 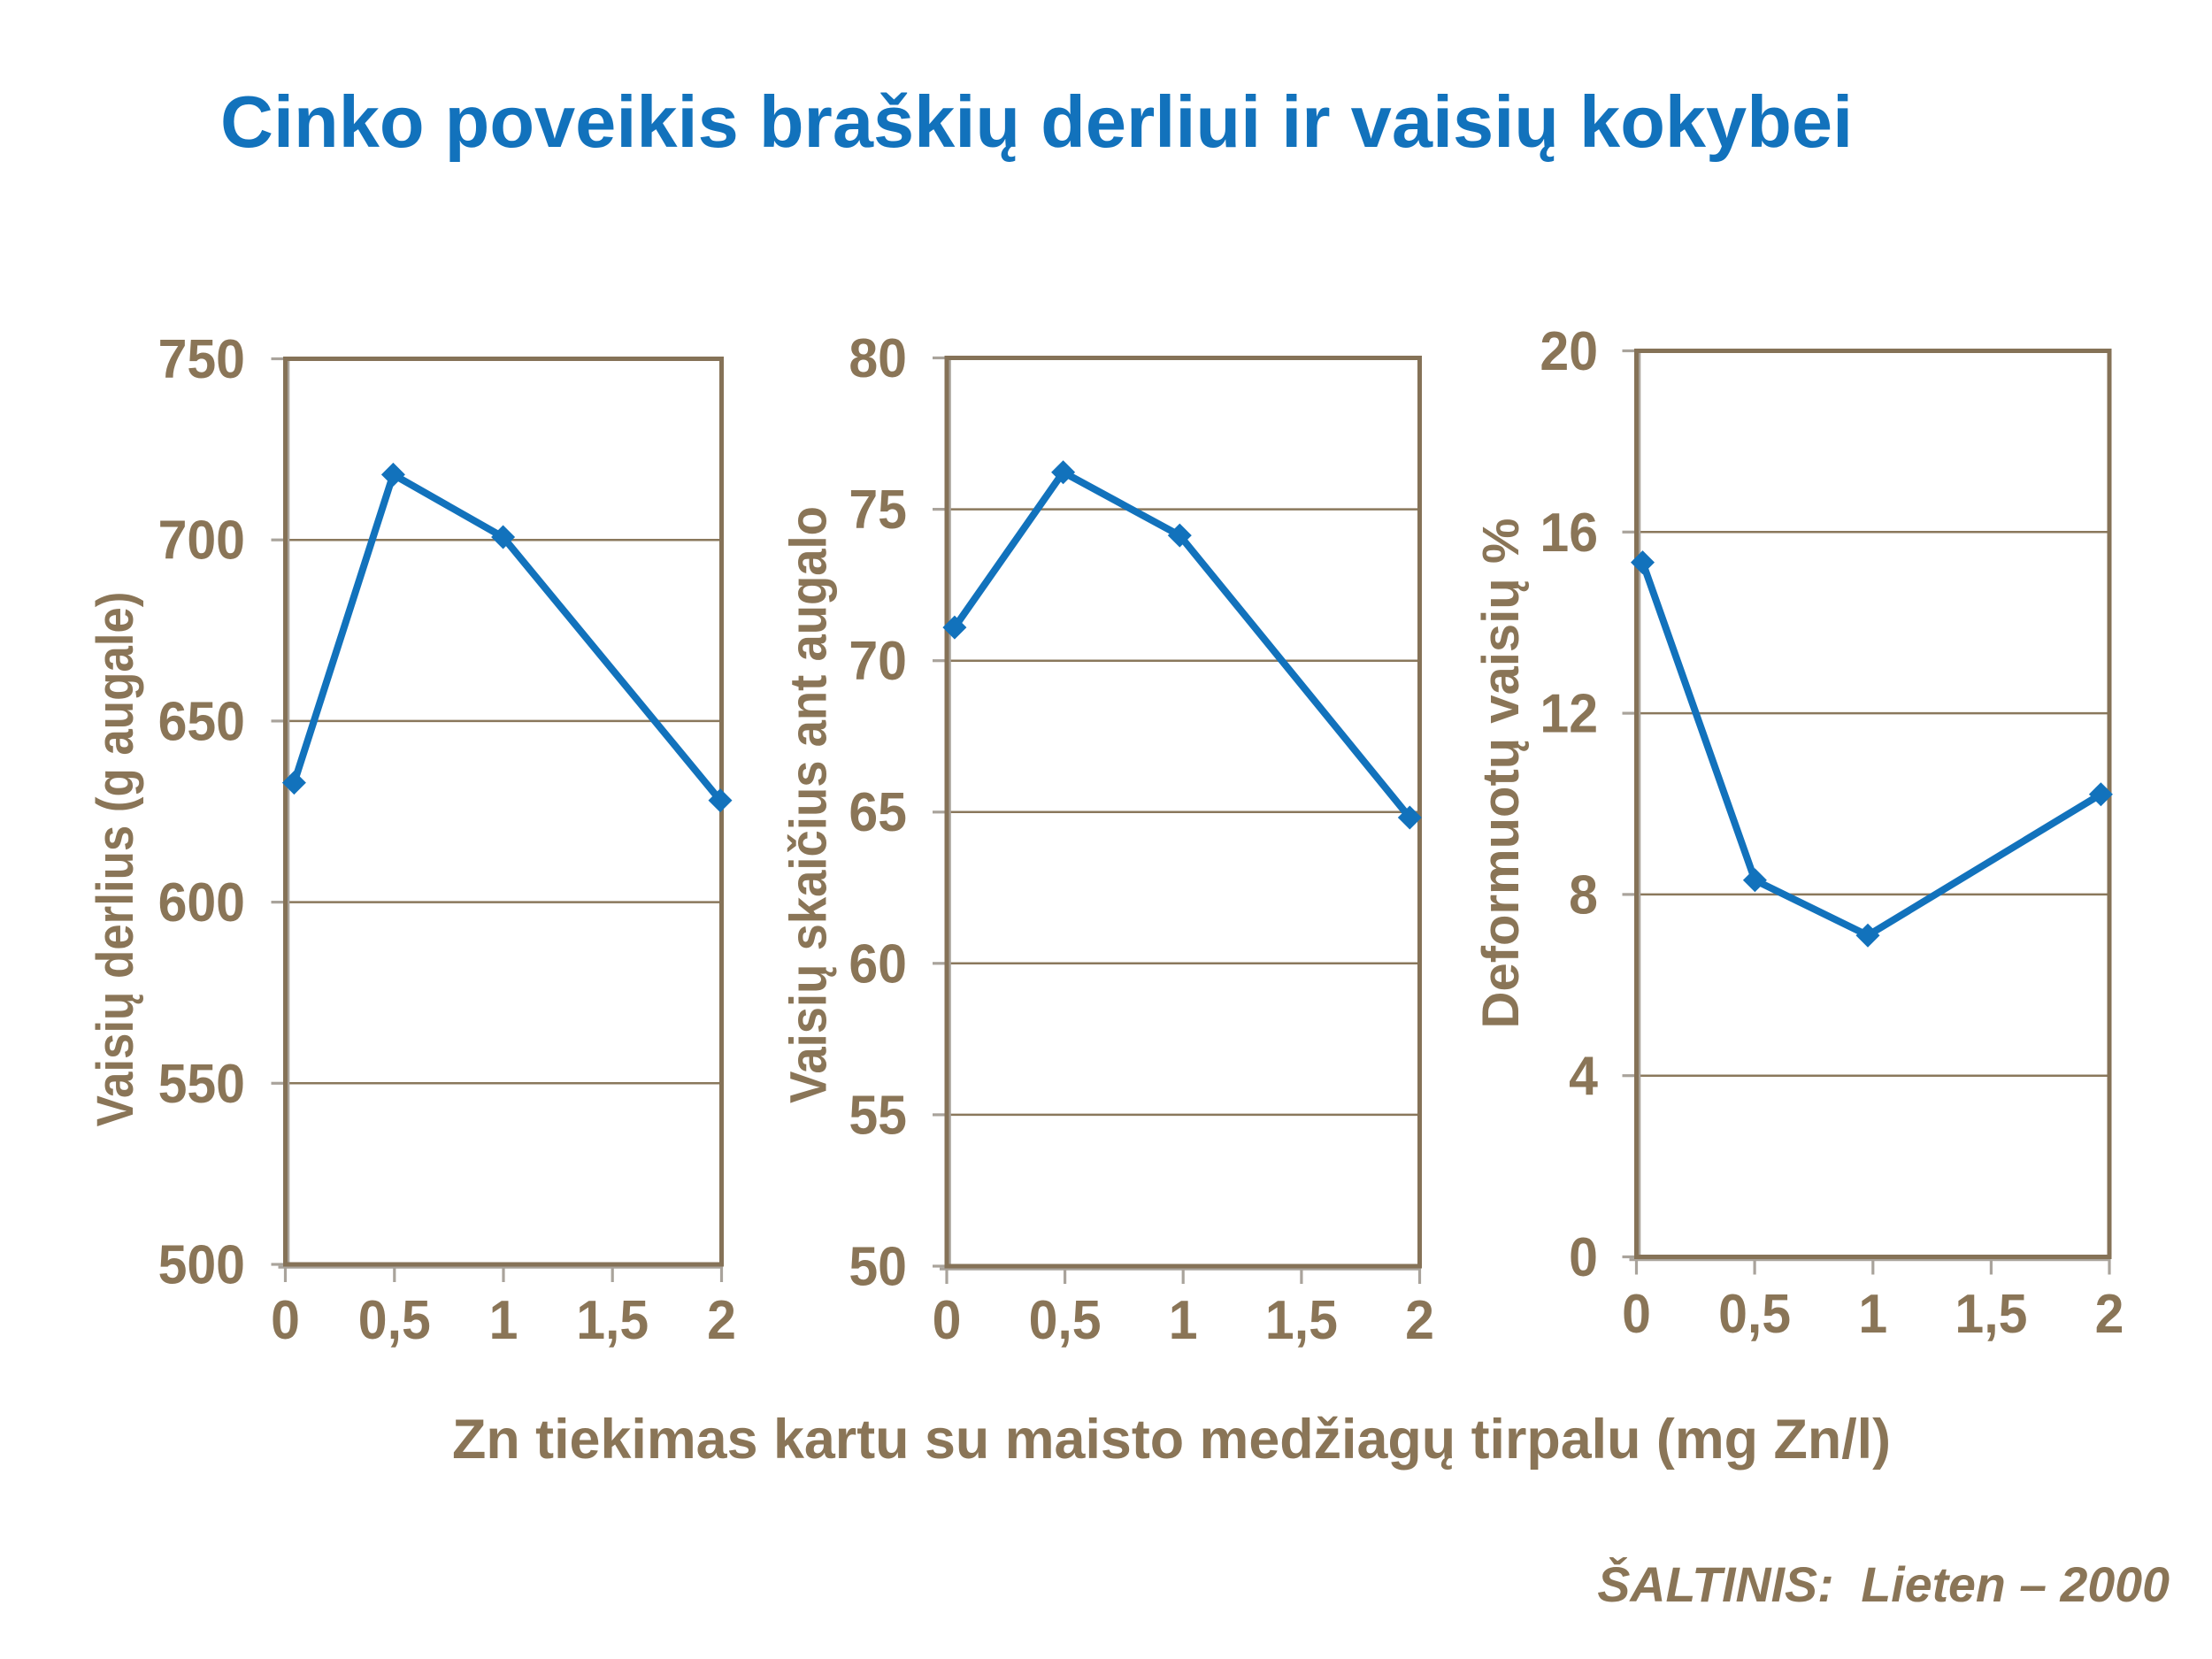 I want to click on svg-text: Vaisių skaičius ant augalo, so click(x=809, y=805).